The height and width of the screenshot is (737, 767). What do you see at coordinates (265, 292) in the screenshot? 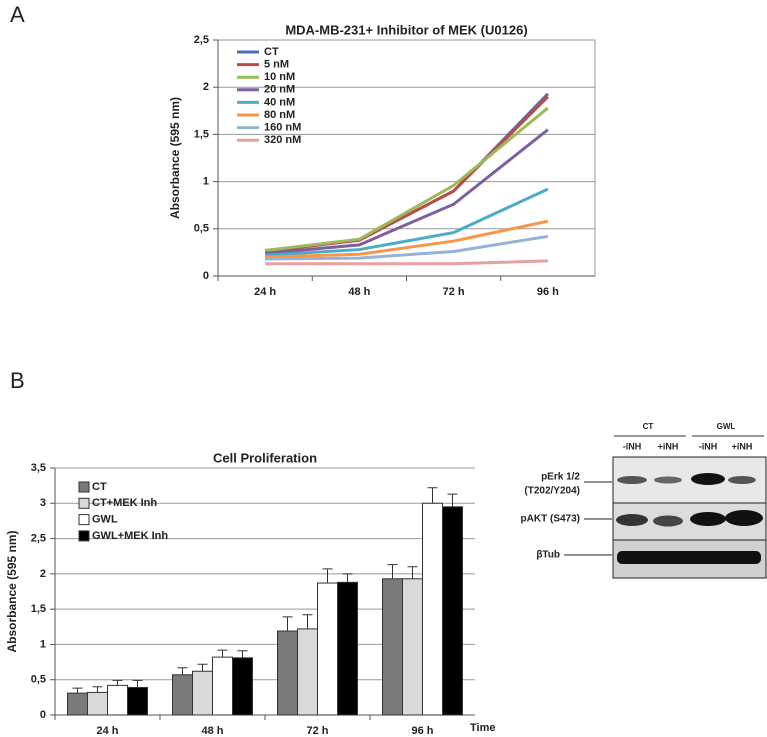
I see `x-tick-label: 24 h` at bounding box center [265, 292].